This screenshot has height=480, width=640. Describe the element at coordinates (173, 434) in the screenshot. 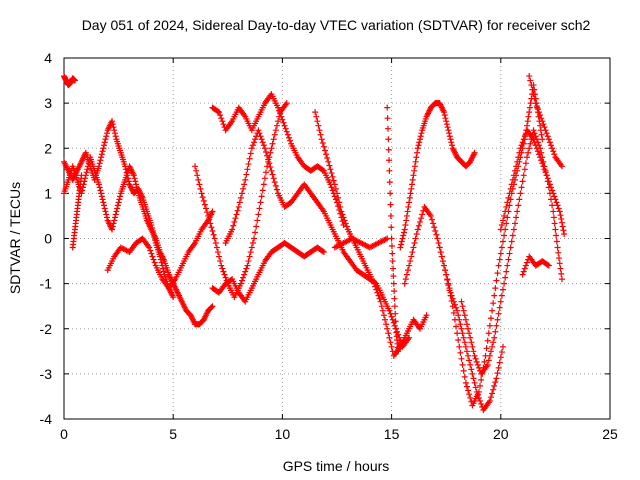

I see `x-tick-label: 5` at that location.